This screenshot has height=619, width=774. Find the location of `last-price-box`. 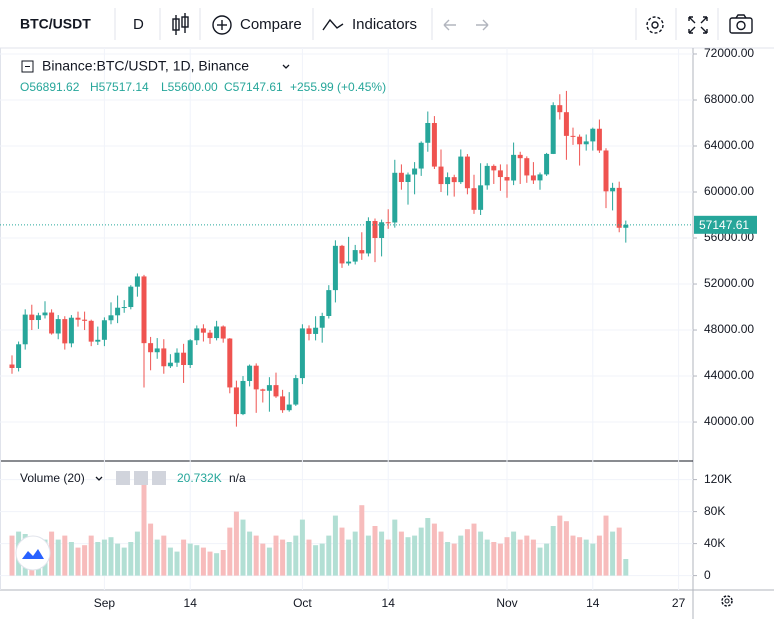

last-price-box is located at coordinates (725, 224).